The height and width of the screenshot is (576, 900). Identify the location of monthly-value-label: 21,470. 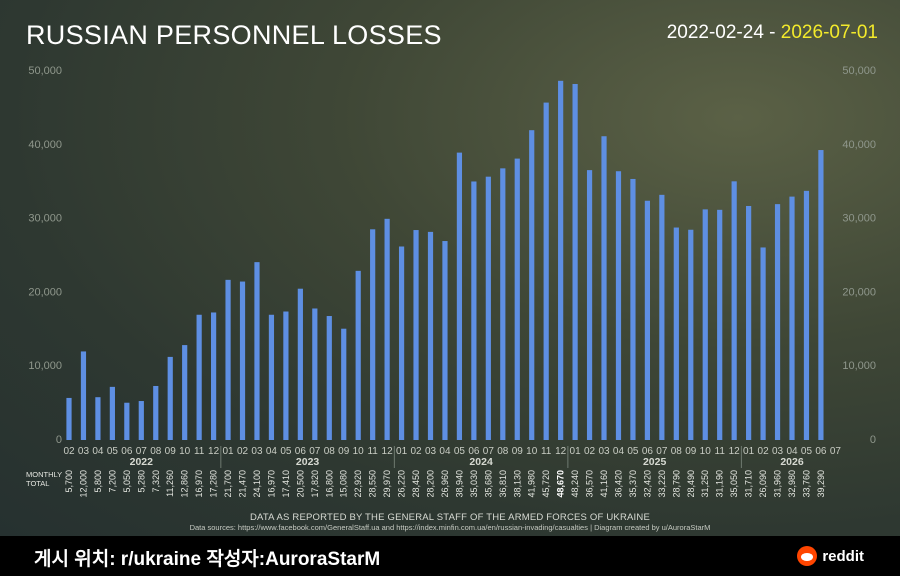
(243, 484).